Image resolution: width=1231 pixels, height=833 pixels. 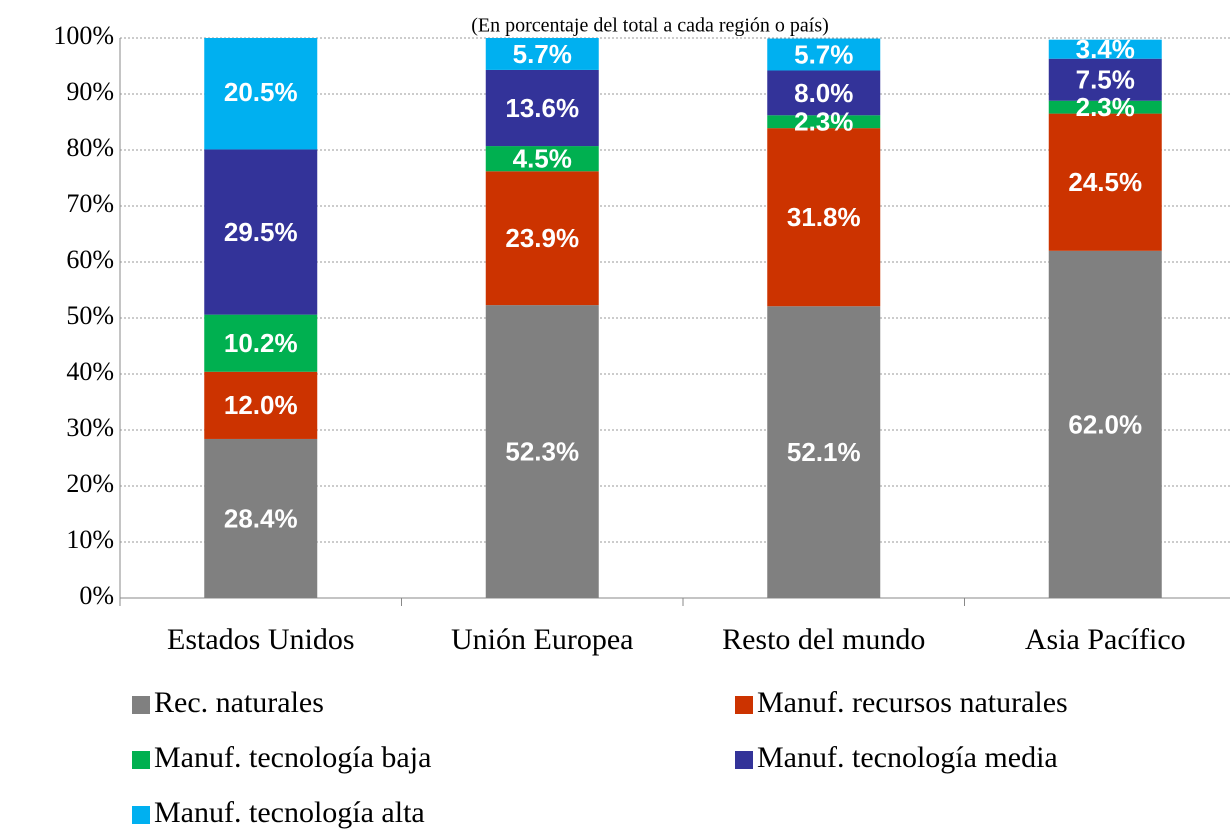 I want to click on data-label: 20.5%, so click(x=261, y=92).